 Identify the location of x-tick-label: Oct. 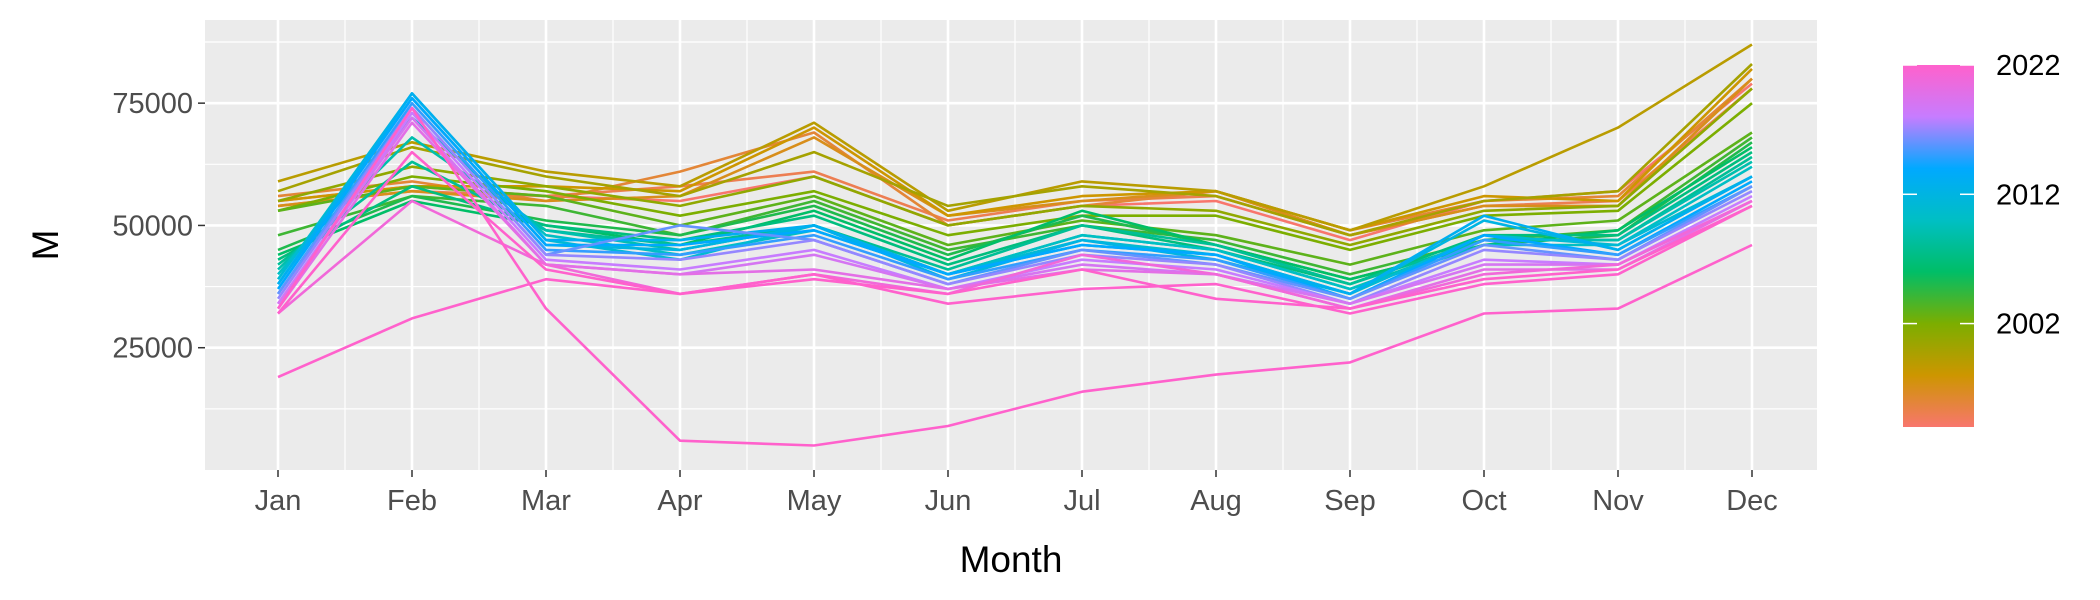
(1483, 501).